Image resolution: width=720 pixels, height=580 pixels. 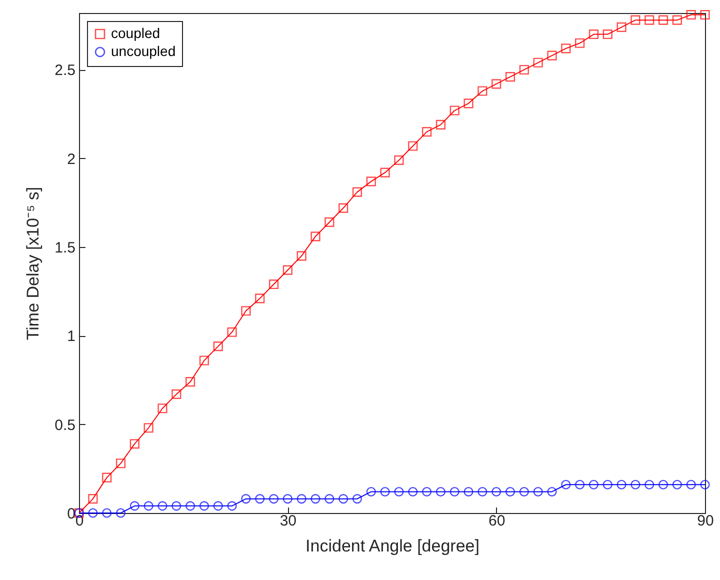 What do you see at coordinates (393, 546) in the screenshot?
I see `x-axis-title: Incident Angle [degree]` at bounding box center [393, 546].